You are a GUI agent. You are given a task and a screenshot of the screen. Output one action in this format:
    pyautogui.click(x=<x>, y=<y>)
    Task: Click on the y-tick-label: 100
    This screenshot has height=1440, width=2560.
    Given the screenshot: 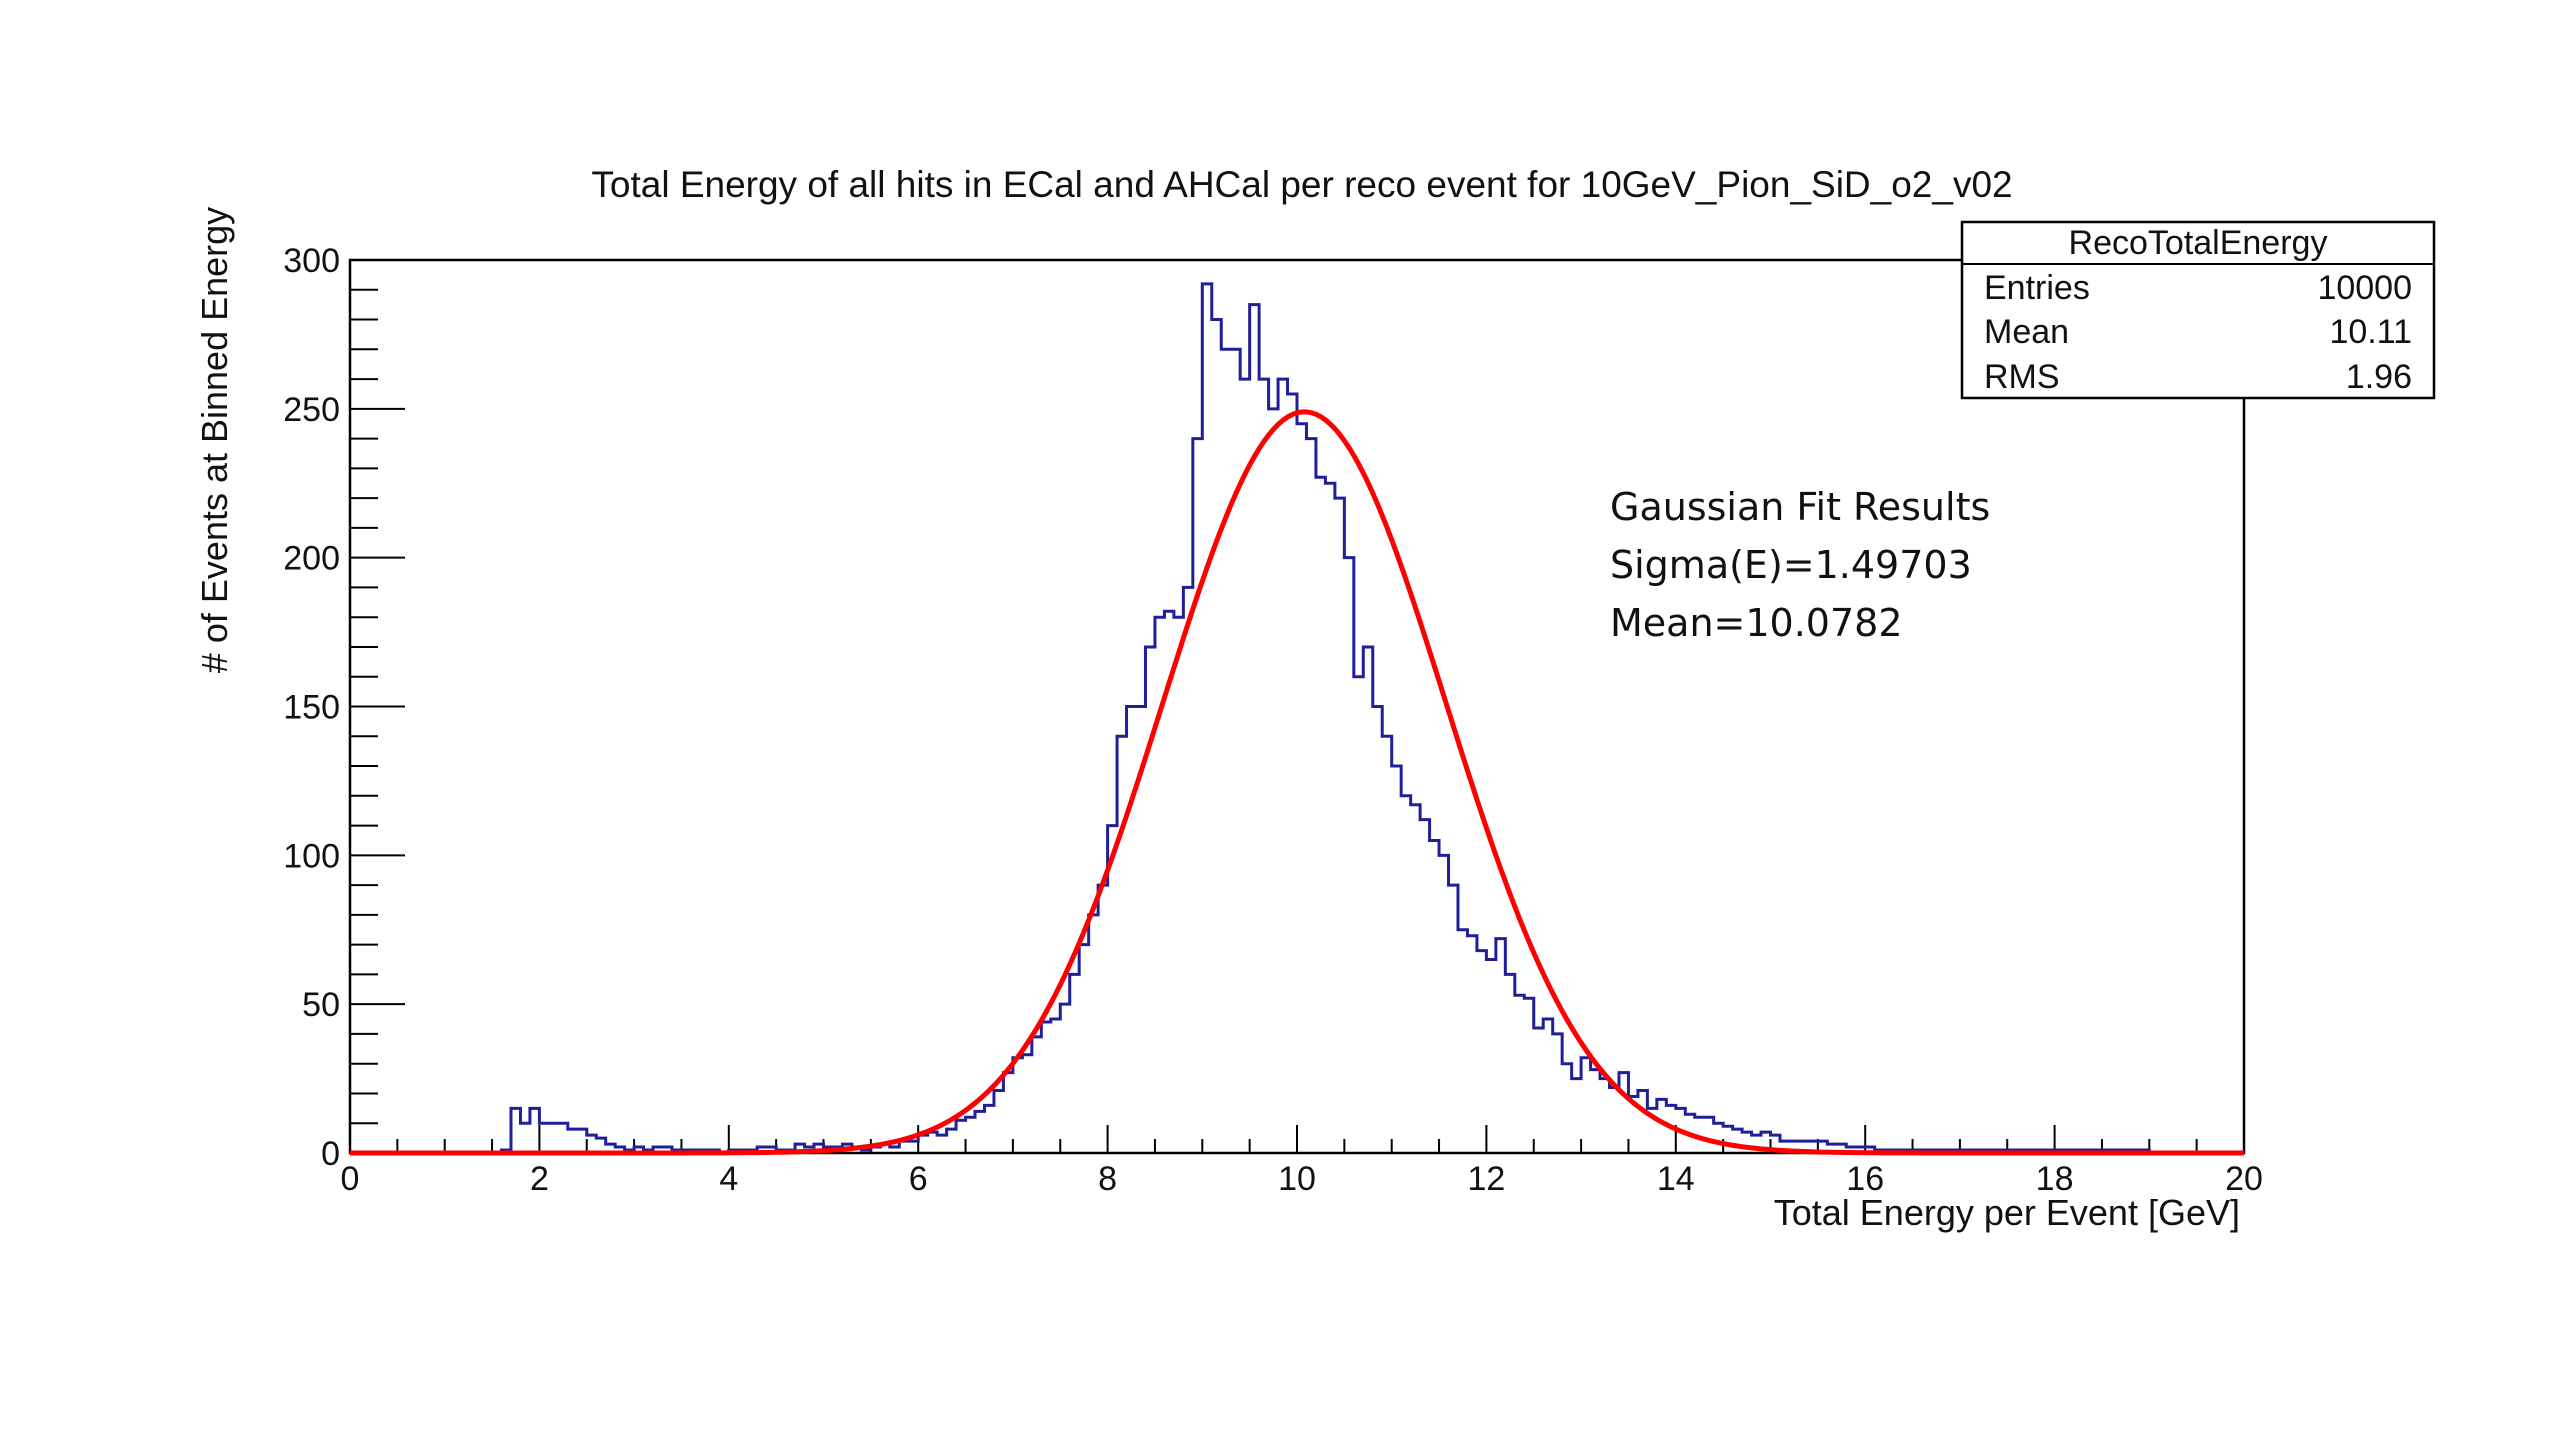 What is the action you would take?
    pyautogui.click(x=311, y=856)
    